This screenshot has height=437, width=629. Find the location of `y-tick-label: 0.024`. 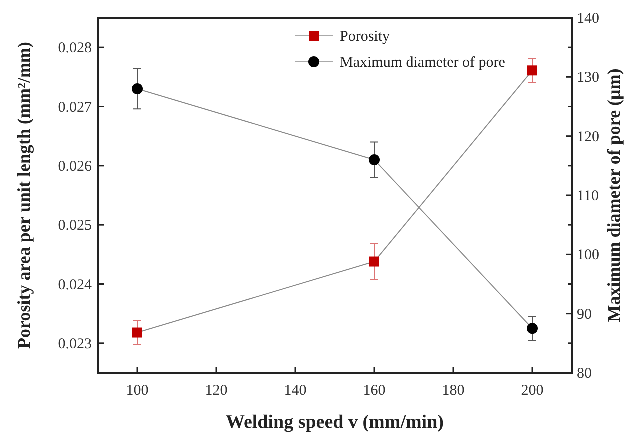

y-tick-label: 0.024 is located at coordinates (75, 285).